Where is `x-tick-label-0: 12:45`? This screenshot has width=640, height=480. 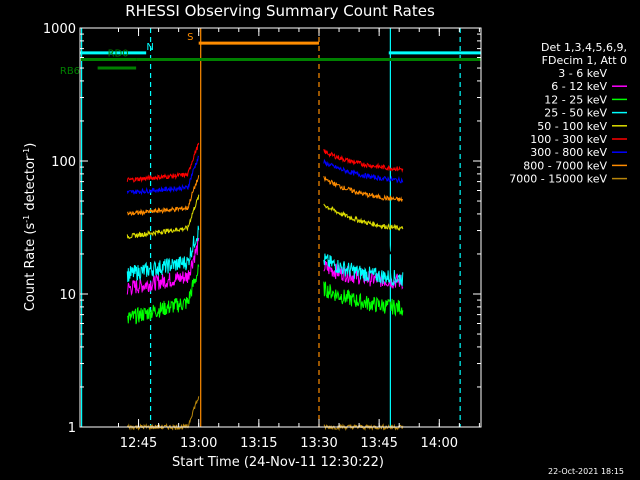
x-tick-label-0: 12:45 is located at coordinates (138, 443).